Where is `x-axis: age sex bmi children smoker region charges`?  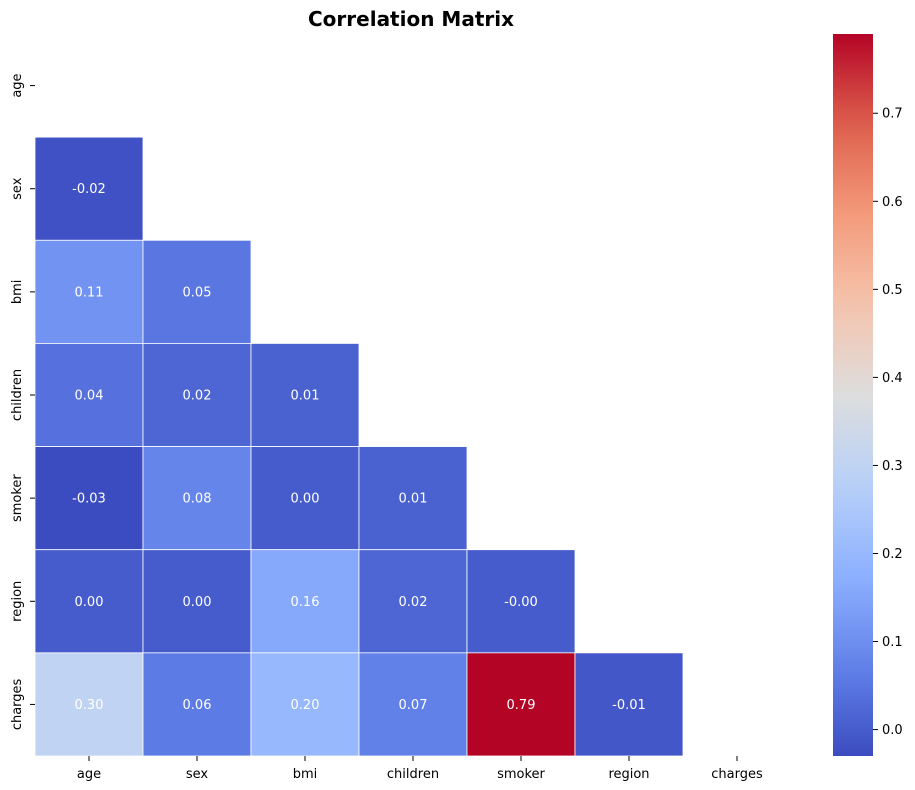
x-axis: age sex bmi children smoker region charges is located at coordinates (420, 769).